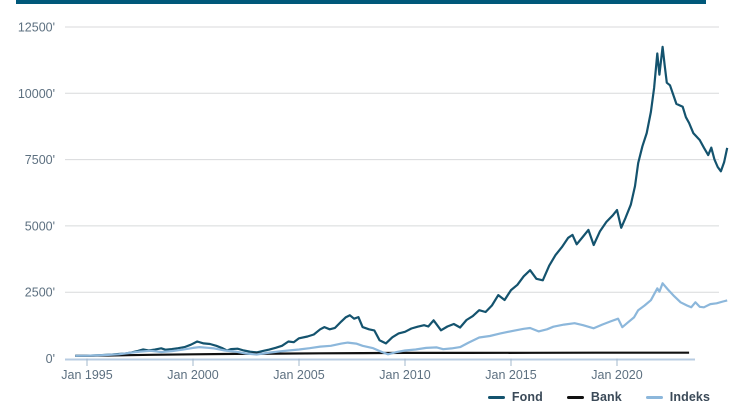 This screenshot has width=731, height=411. What do you see at coordinates (361, 2) in the screenshot?
I see `top-accent-bar` at bounding box center [361, 2].